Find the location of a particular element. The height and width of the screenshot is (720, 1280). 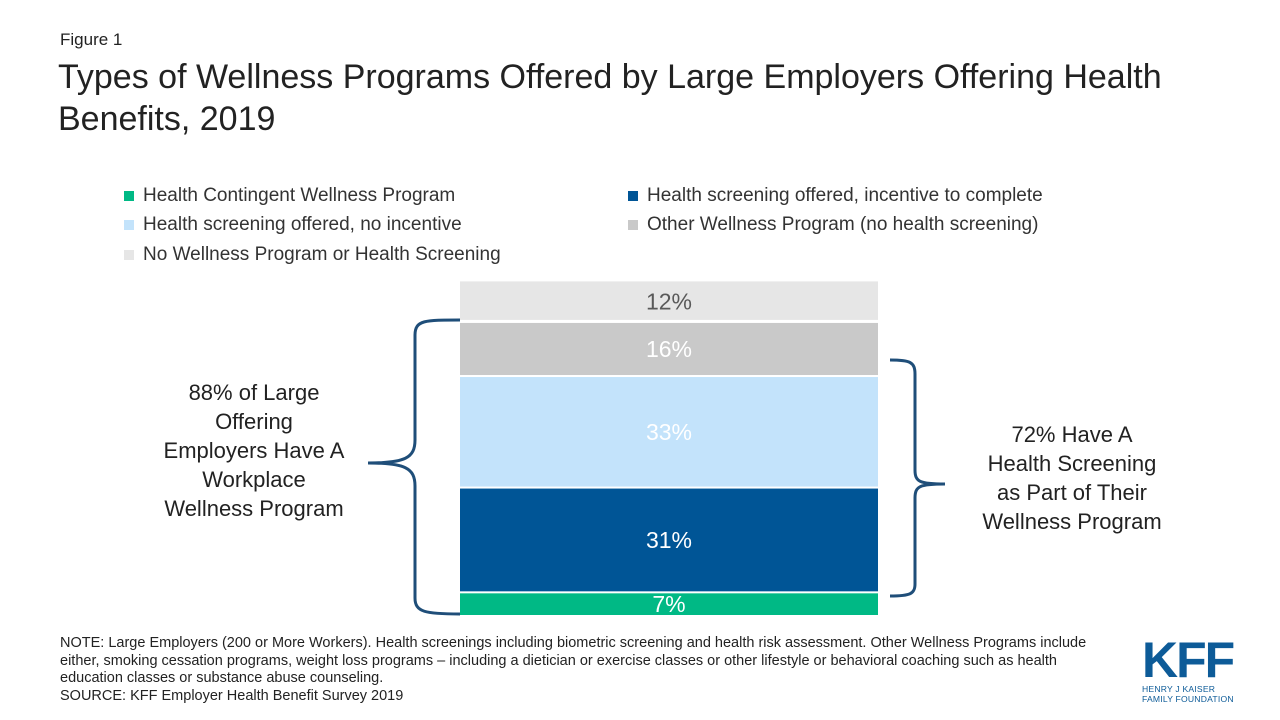

bar-label-screening-incentive: 31% is located at coordinates (669, 540).